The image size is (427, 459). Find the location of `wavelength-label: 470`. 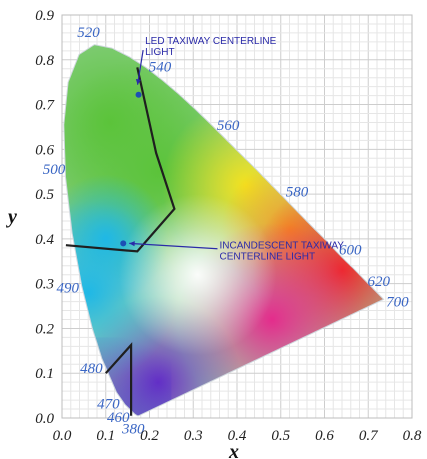

wavelength-label: 470 is located at coordinates (108, 405).